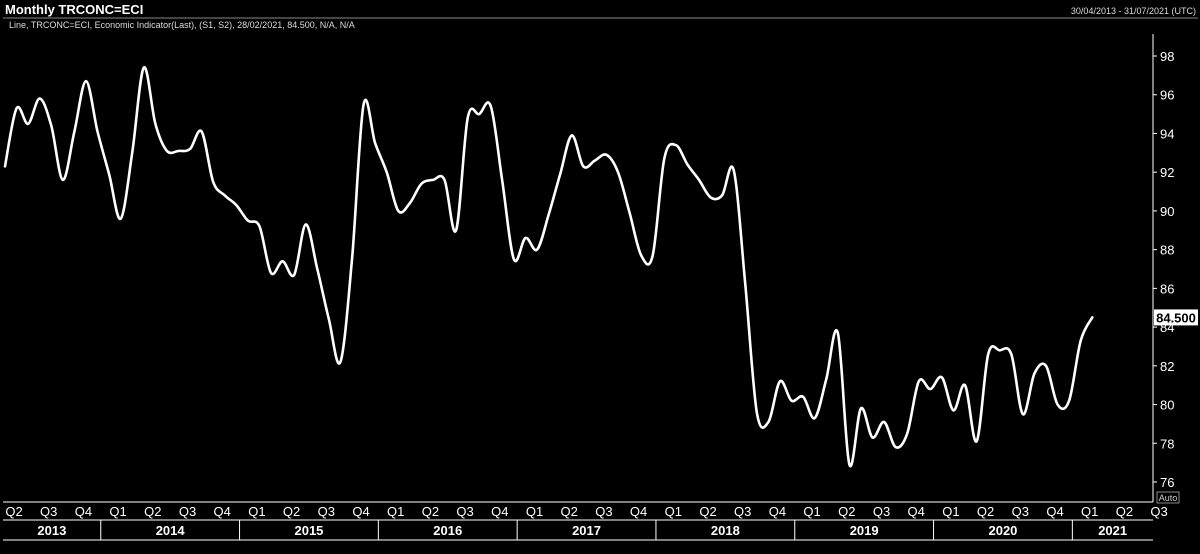 The width and height of the screenshot is (1200, 554). Describe the element at coordinates (171, 530) in the screenshot. I see `year-label: 2014` at that location.